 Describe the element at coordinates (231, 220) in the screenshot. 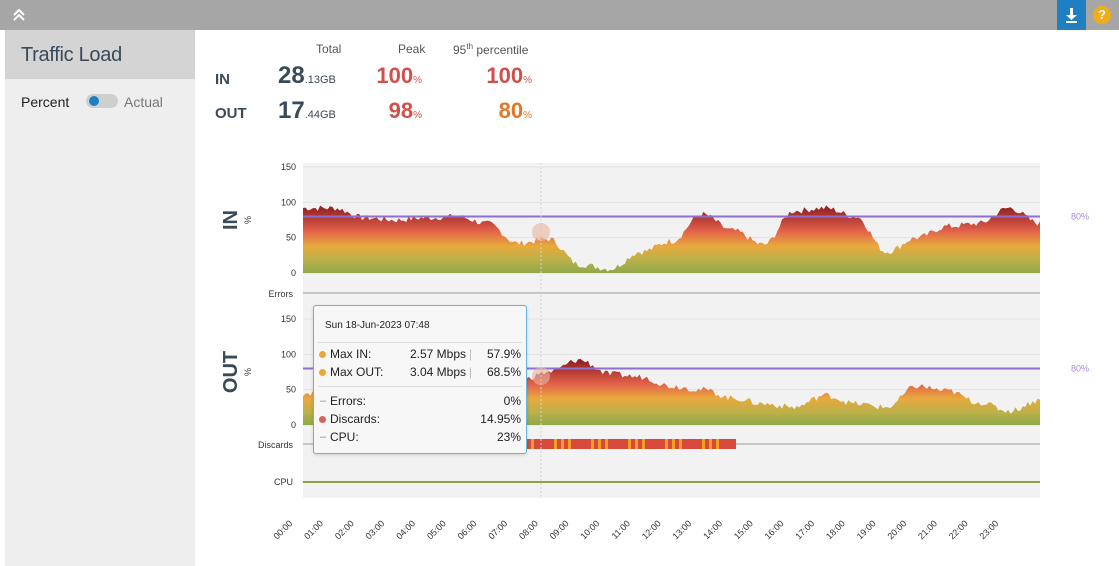

I see `in-chart-title: IN` at that location.